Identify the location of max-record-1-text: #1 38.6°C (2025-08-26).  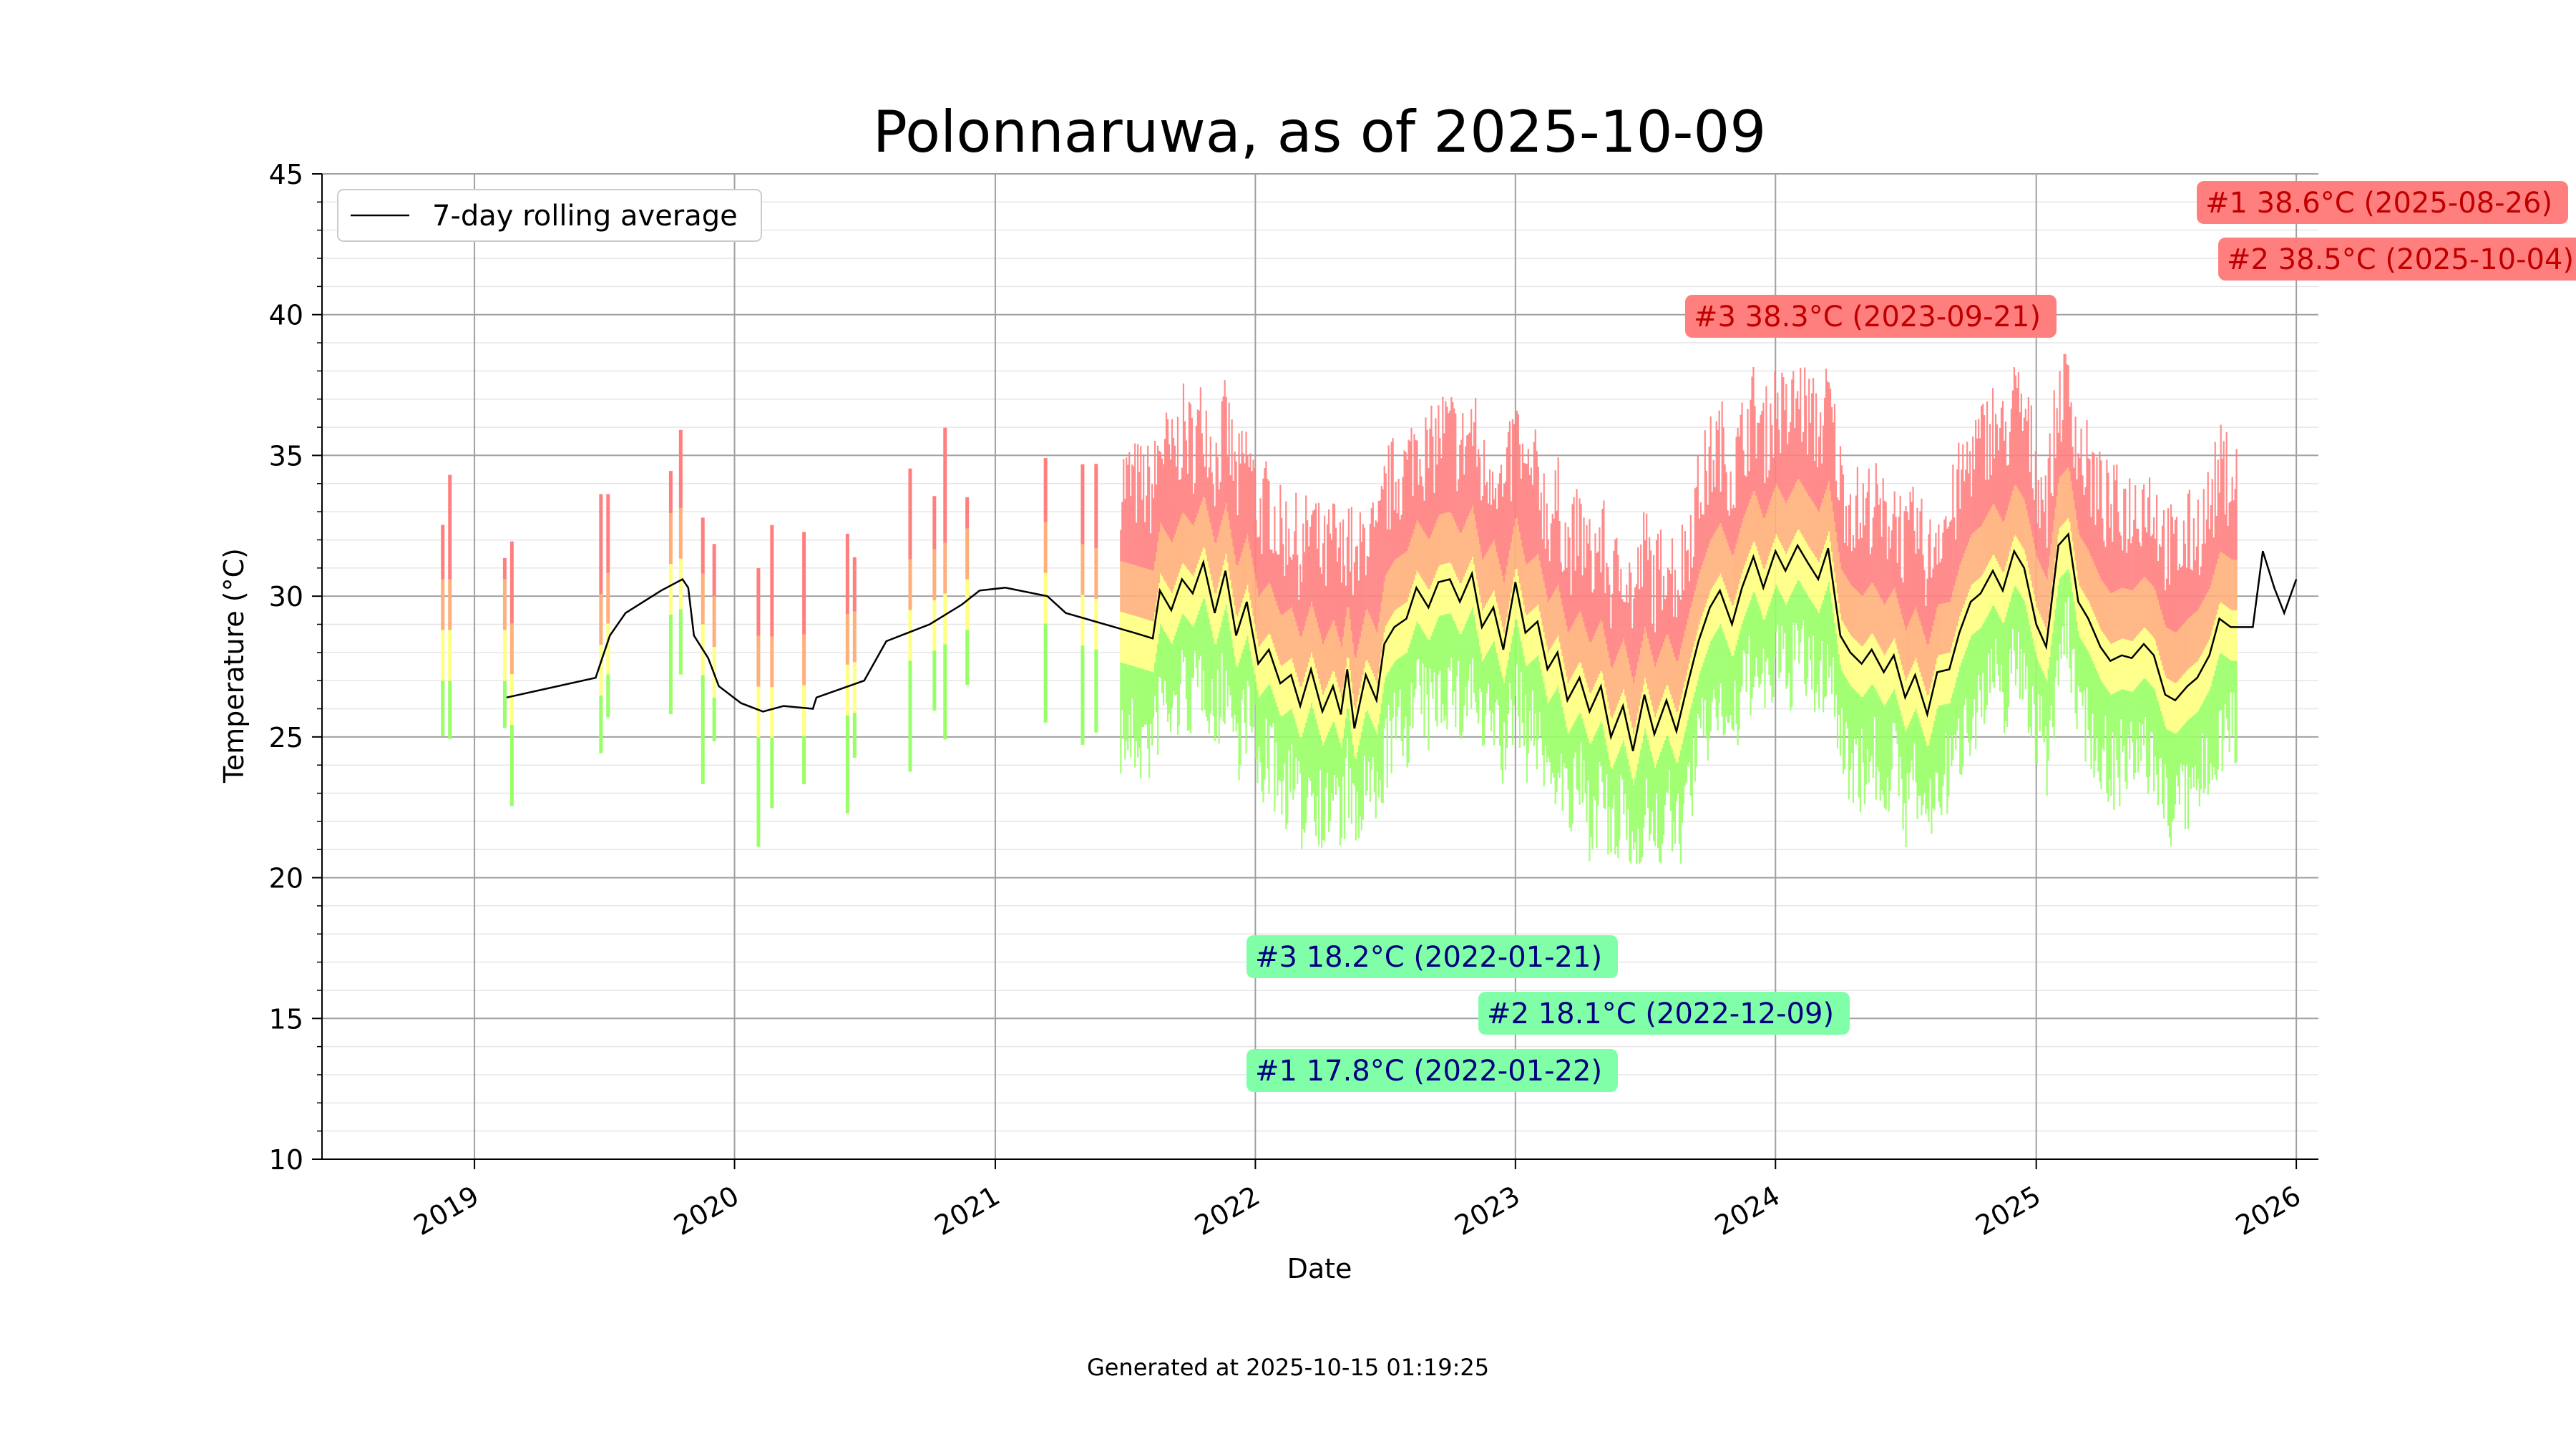
(2378, 203).